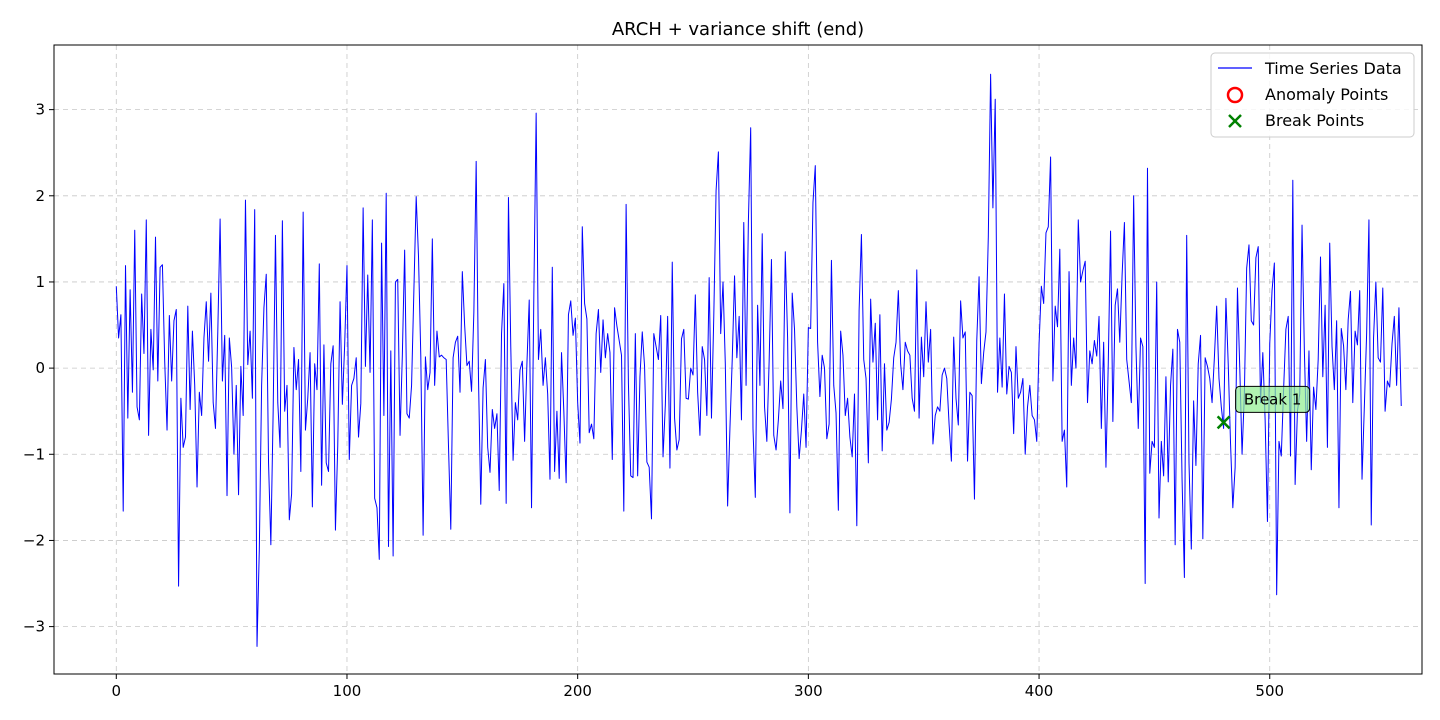 The image size is (1440, 720). I want to click on break-point-marker, so click(1223, 422).